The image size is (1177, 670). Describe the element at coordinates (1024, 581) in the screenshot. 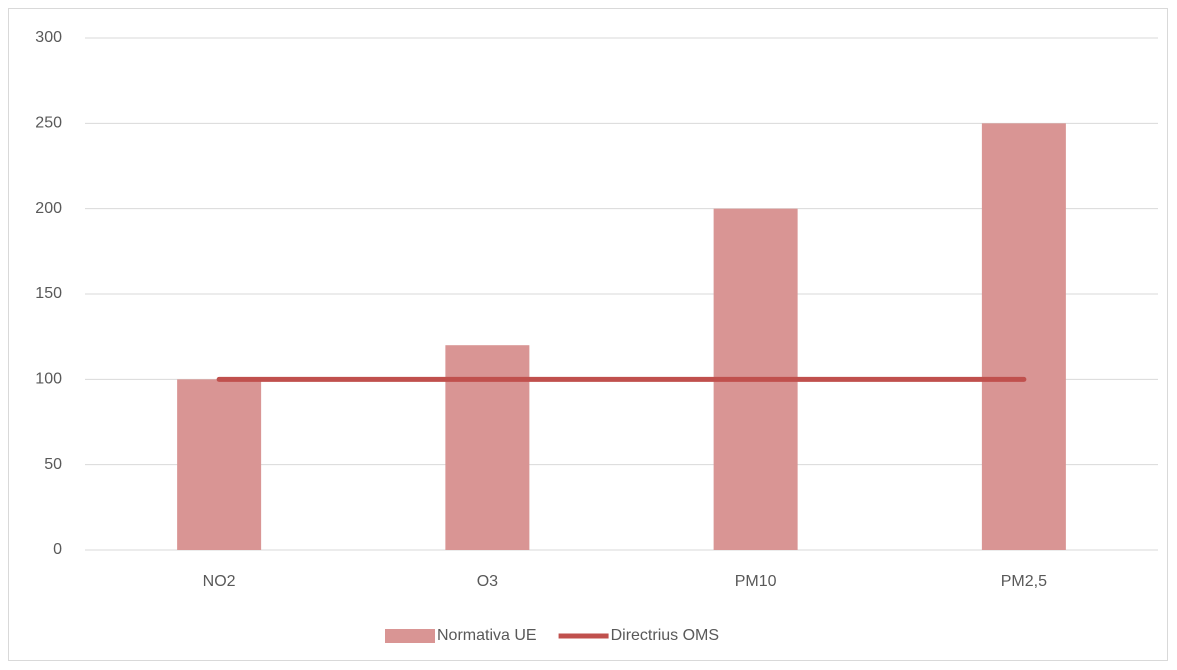

I see `x-tick-label: PM2,5` at that location.